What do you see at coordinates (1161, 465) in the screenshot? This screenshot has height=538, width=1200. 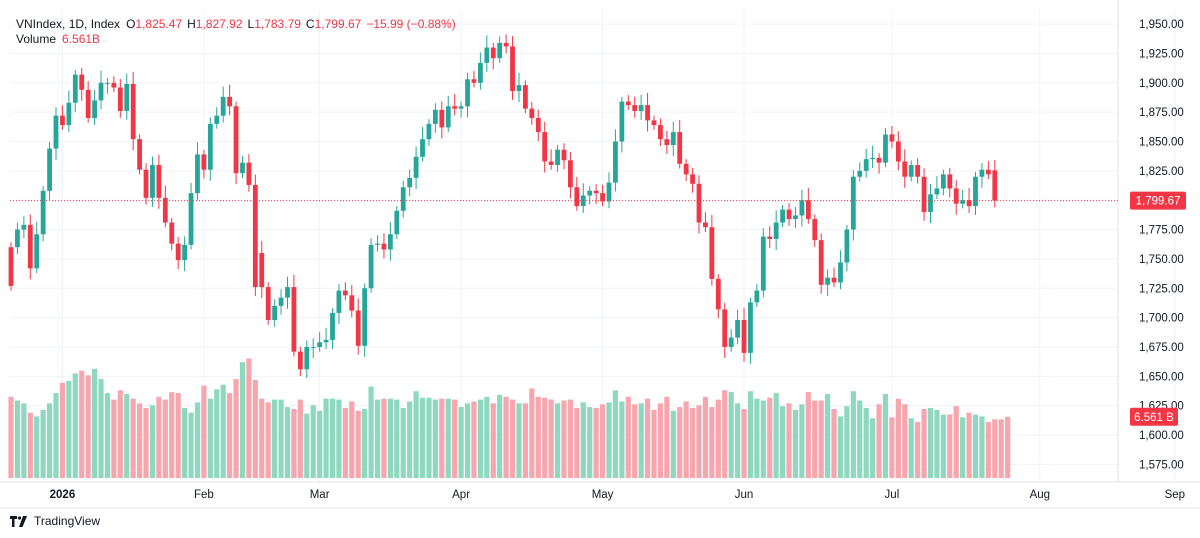 I see `price-tick-label: 1,575.00` at bounding box center [1161, 465].